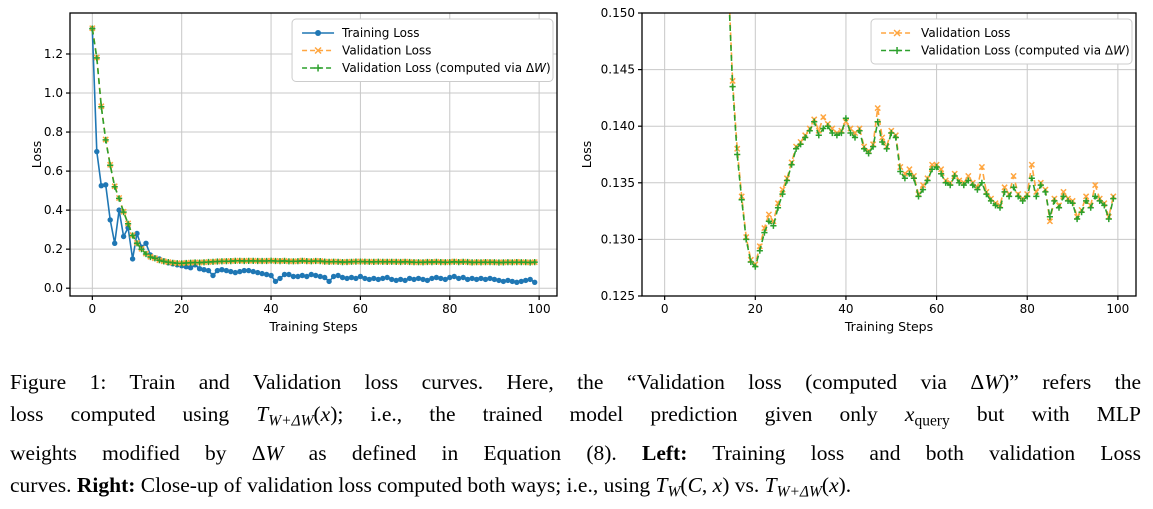 The image size is (1153, 509). I want to click on svg-text: 1.2, so click(53, 54).